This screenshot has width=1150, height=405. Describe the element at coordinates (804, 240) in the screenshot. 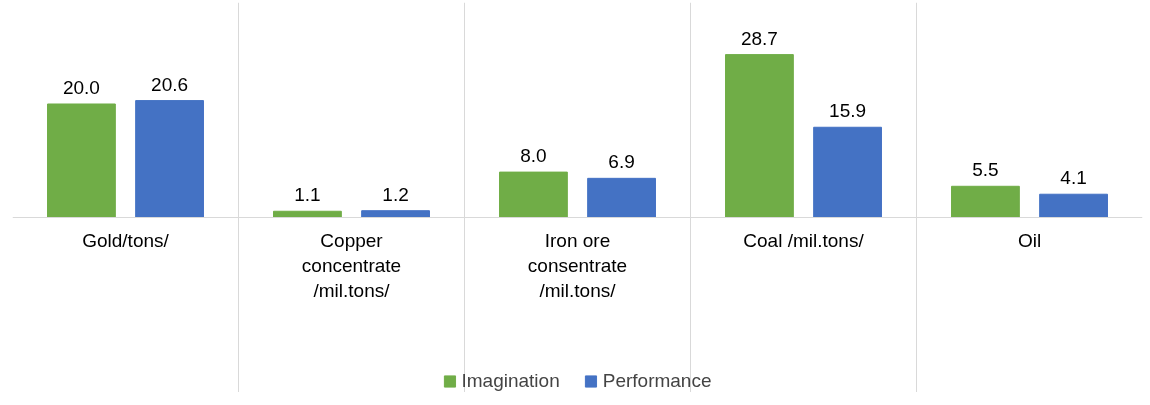

I see `x-tick-label: Coal /mil.tons/` at that location.